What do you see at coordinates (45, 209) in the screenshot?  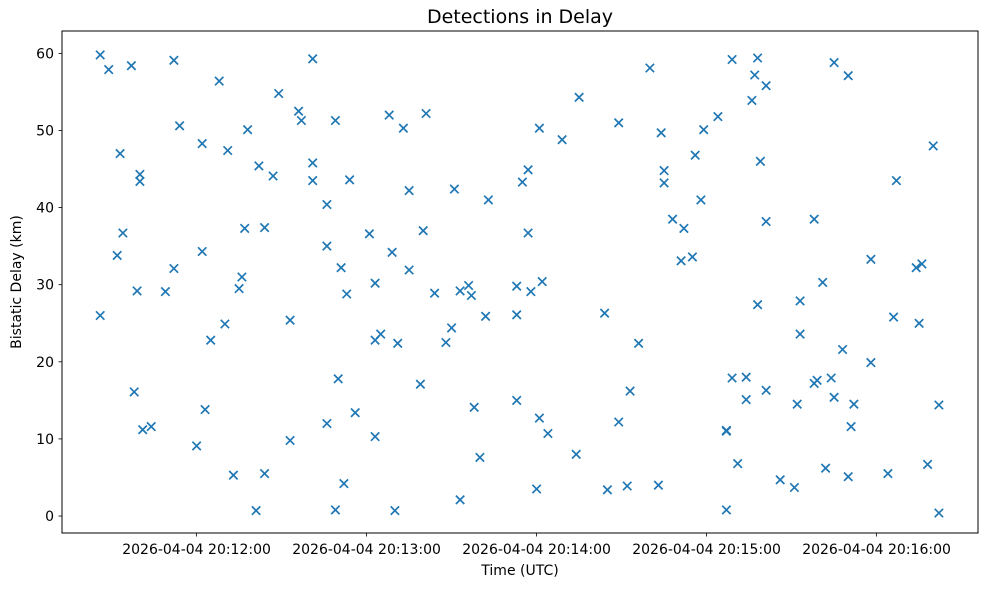 I see `y-tick-label: 40` at bounding box center [45, 209].